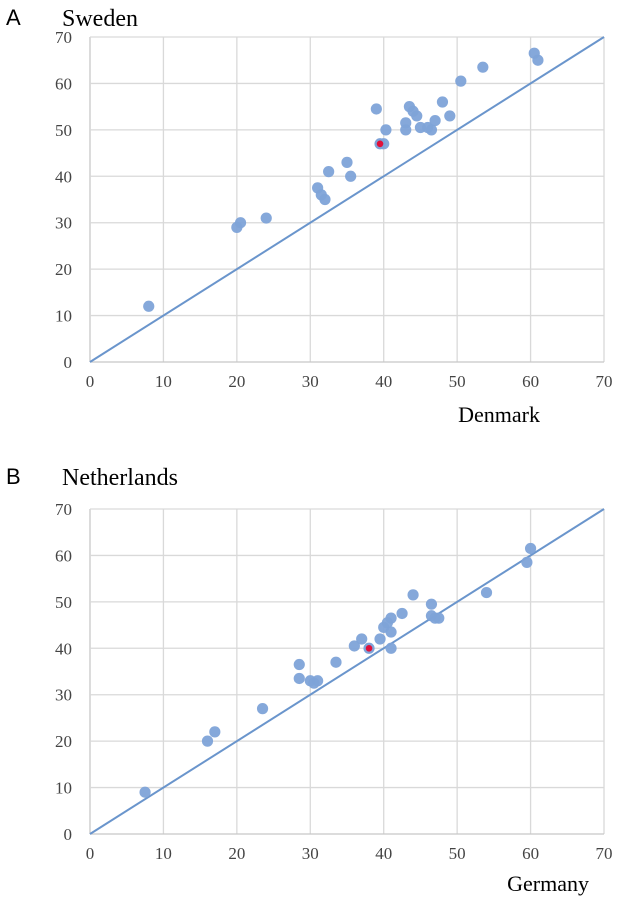 Image resolution: width=619 pixels, height=903 pixels. Describe the element at coordinates (68, 834) in the screenshot. I see `y-tick-label-b: 0` at that location.